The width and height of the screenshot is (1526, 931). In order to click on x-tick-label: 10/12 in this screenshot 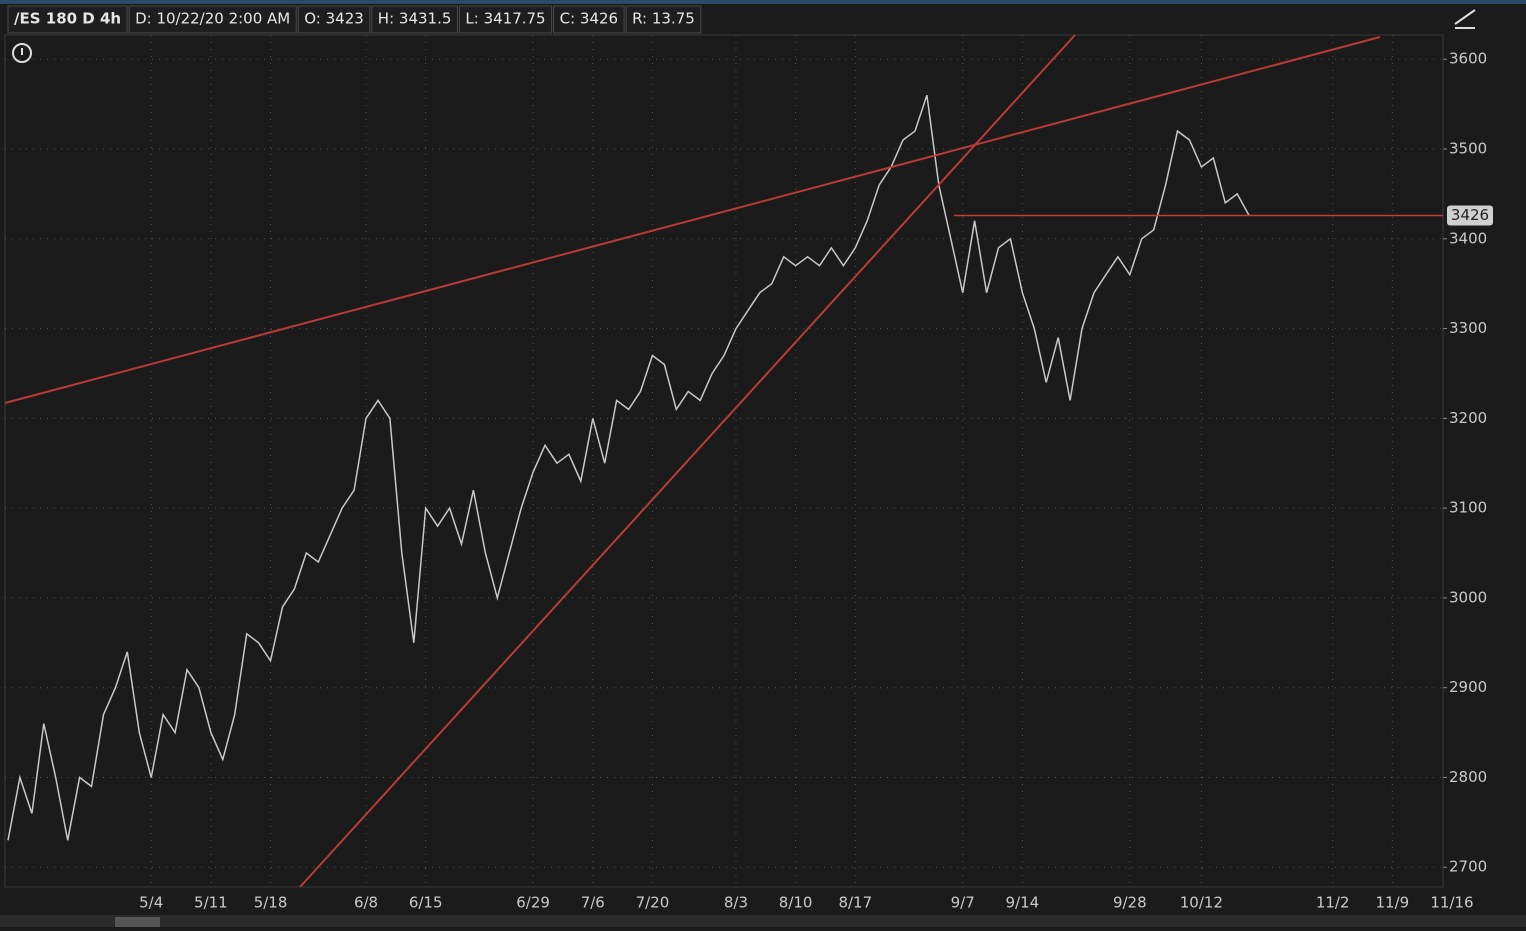, I will do `click(1201, 903)`.